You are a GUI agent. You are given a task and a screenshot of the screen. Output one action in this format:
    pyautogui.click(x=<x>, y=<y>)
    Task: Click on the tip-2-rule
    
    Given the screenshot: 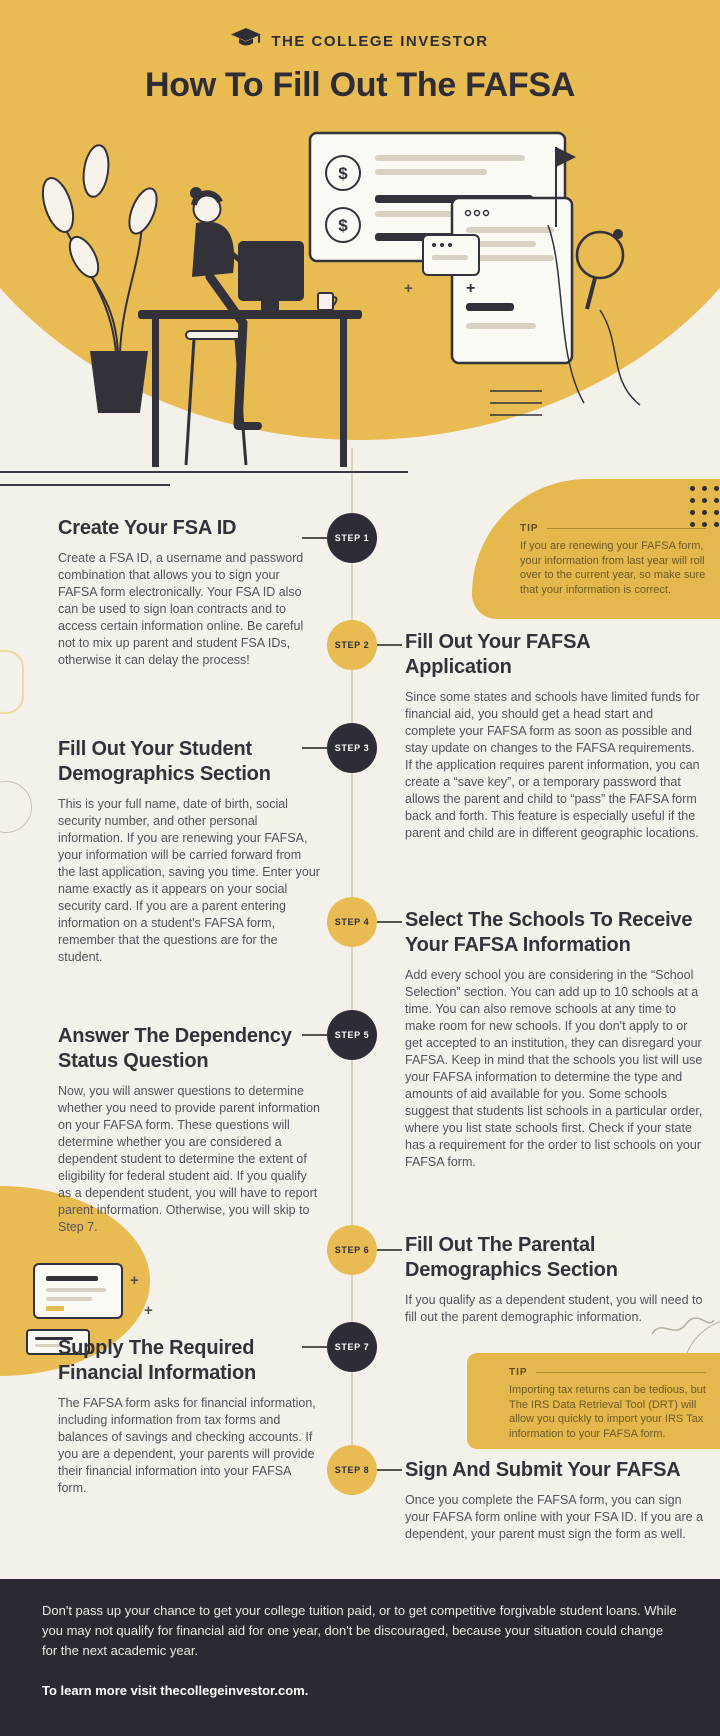 What is the action you would take?
    pyautogui.click(x=620, y=1372)
    